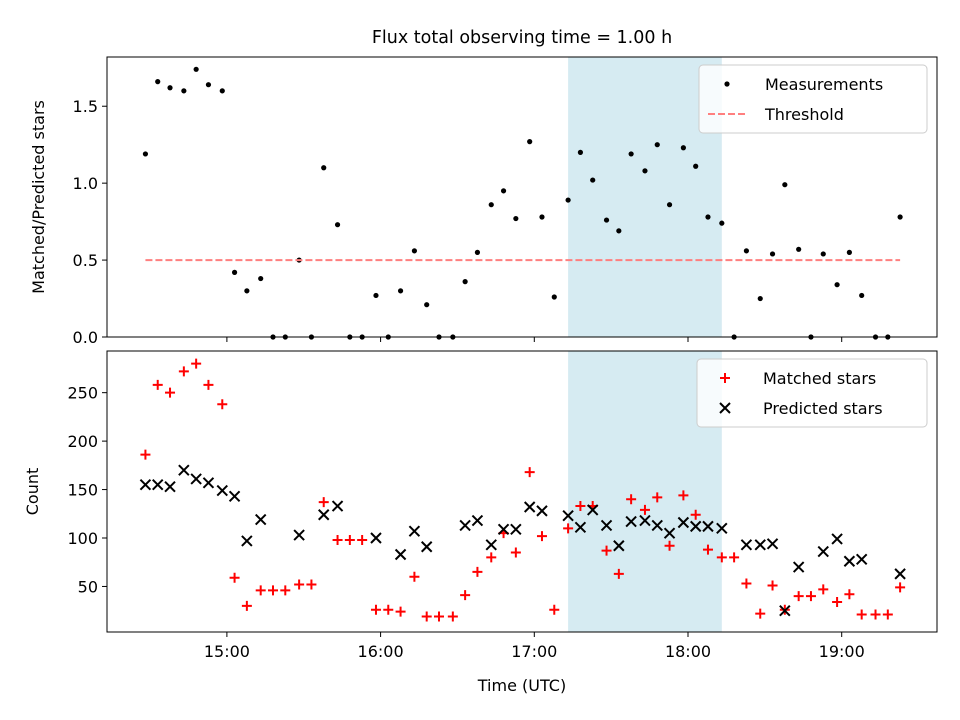 The image size is (960, 720). I want to click on panel-counts-legend: Matched stars Predicted stars, so click(812, 393).